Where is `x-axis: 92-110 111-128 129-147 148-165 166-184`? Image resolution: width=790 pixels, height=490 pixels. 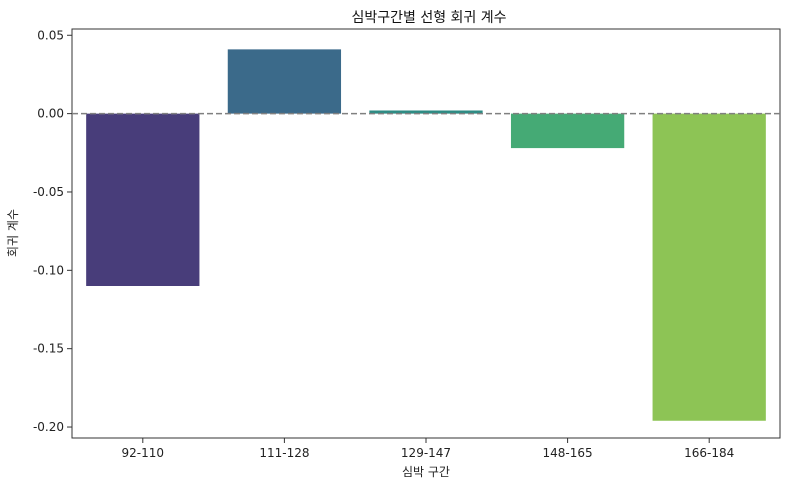 x-axis: 92-110 111-128 129-147 148-165 166-184 is located at coordinates (428, 449).